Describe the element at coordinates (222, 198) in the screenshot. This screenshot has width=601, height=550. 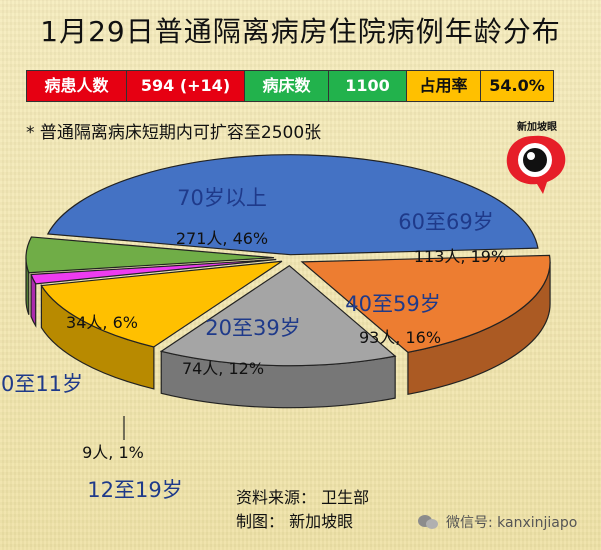
I see `slice-name-label-0: 70岁以上` at that location.